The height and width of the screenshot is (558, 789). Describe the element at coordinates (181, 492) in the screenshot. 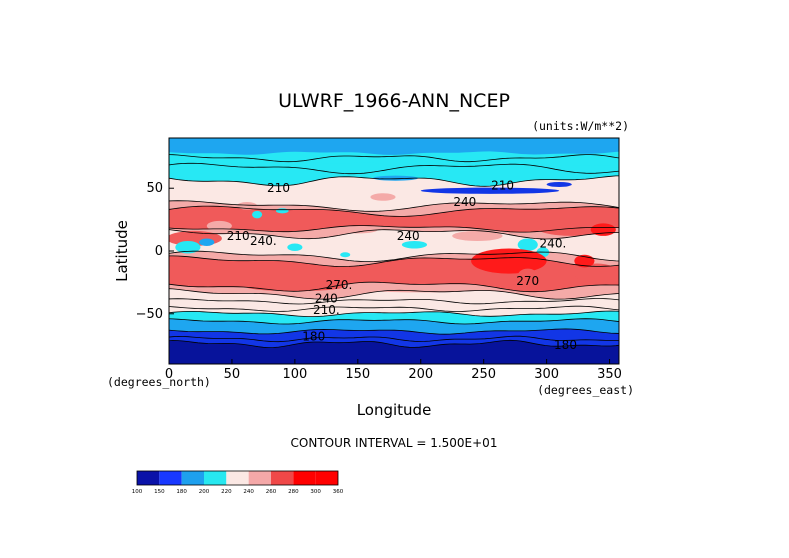

I see `colorbar-tick-2: 180` at that location.